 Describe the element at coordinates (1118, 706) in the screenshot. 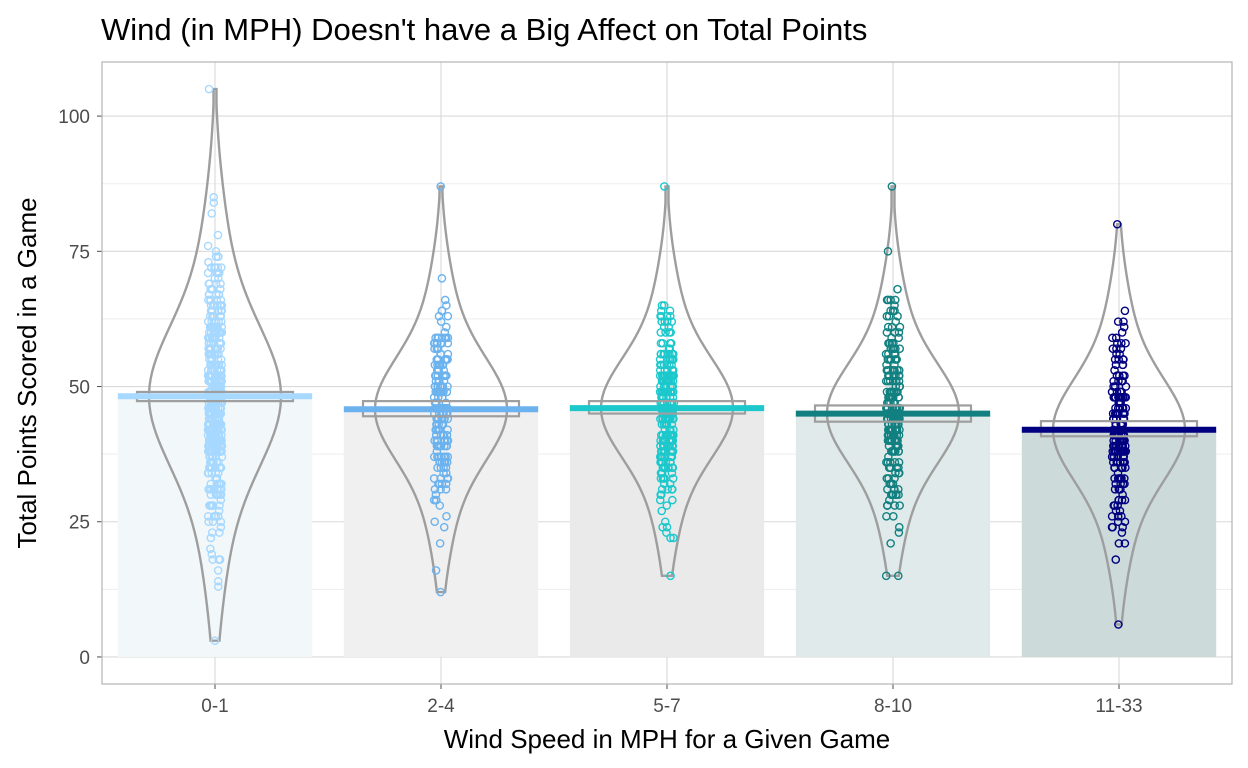

I see `x-tick-label: 11-33` at that location.